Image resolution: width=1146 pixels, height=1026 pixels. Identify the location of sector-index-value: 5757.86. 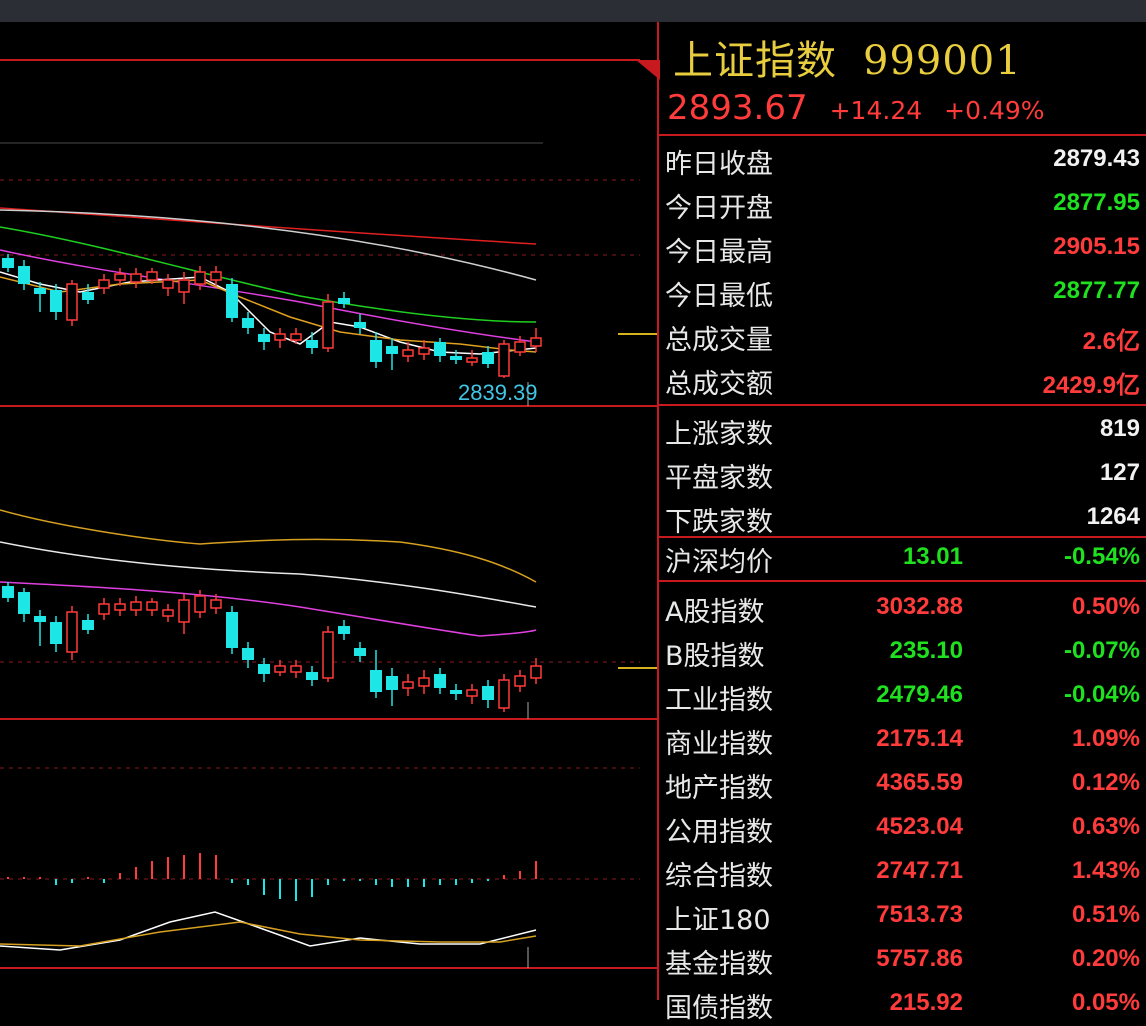
(919, 958).